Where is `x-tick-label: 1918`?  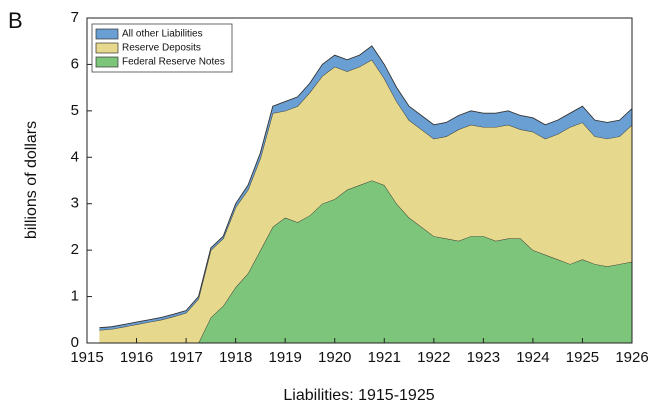
x-tick-label: 1918 is located at coordinates (235, 357).